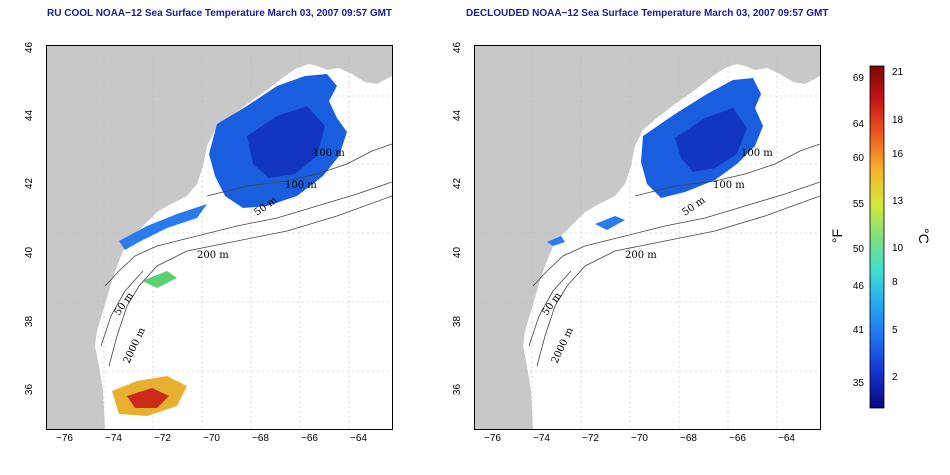 Image resolution: width=950 pixels, height=475 pixels. Describe the element at coordinates (859, 330) in the screenshot. I see `fahrenheit-tick: 41` at that location.